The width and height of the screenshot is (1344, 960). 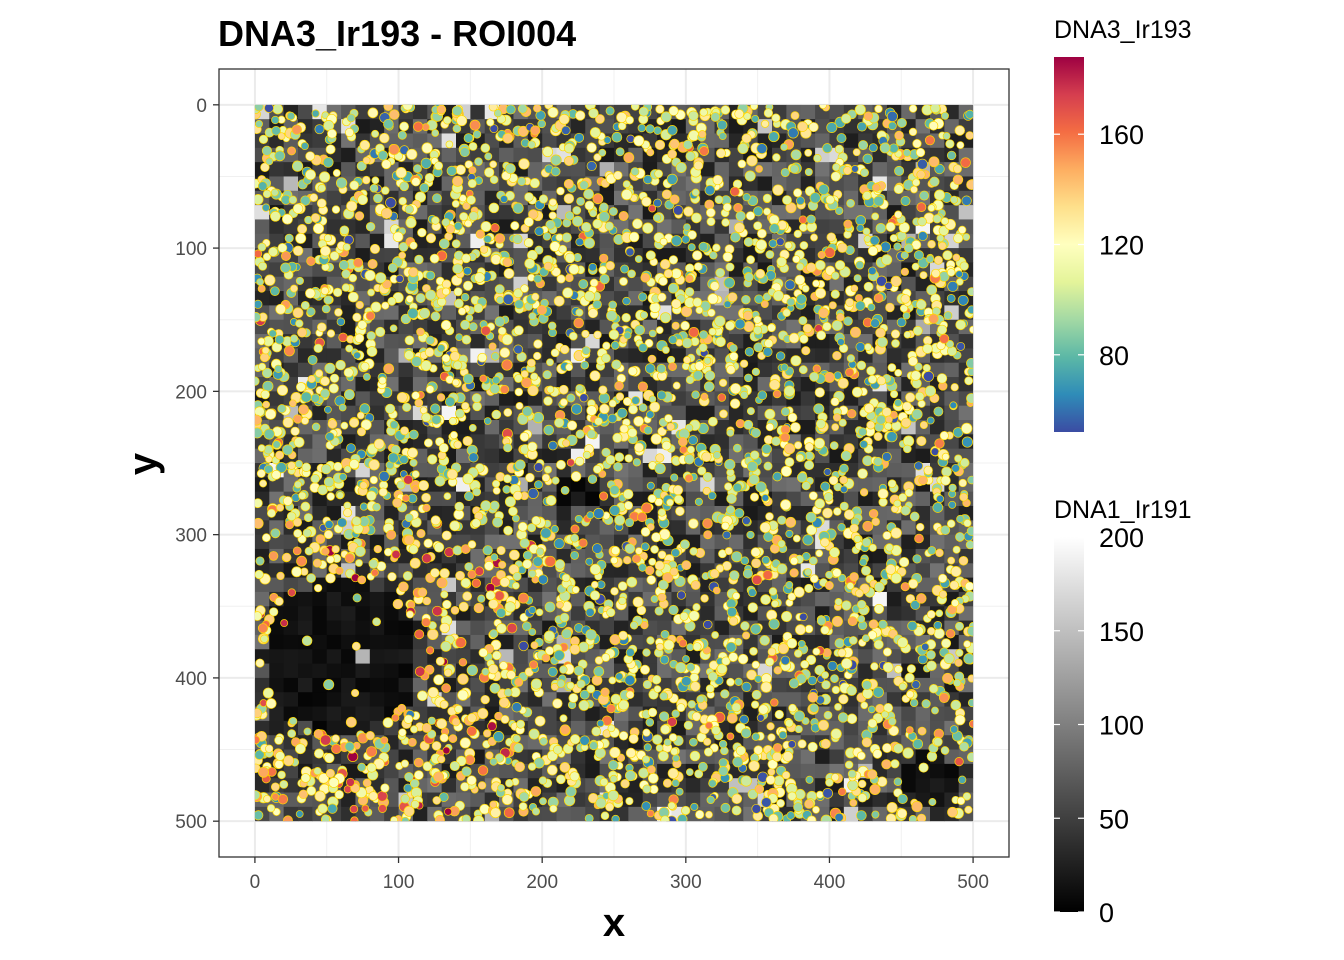 I want to click on chart-title: DNA3_Ir193 - ROI004, so click(x=397, y=33).